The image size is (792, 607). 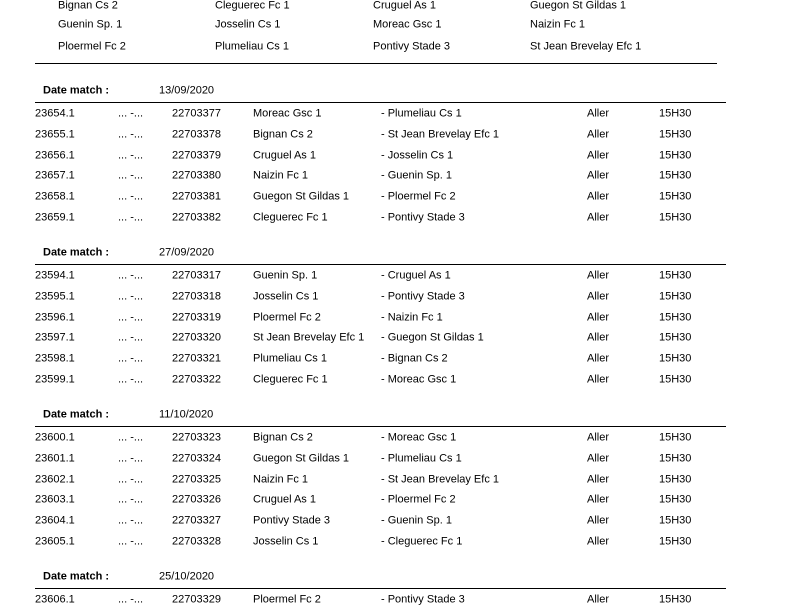 I want to click on match-code: 22703323, so click(x=196, y=437).